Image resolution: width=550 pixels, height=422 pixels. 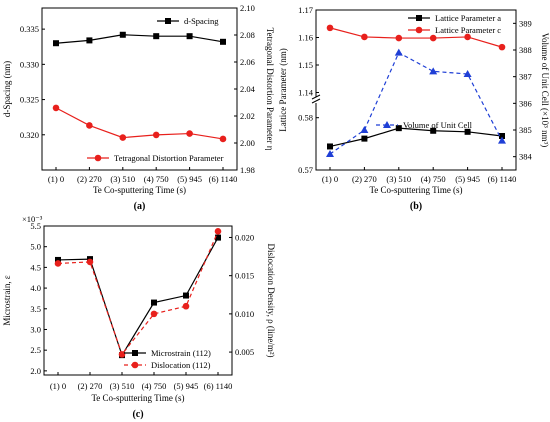 What do you see at coordinates (468, 18) in the screenshot?
I see `legend-label: Lattice Parameter a` at bounding box center [468, 18].